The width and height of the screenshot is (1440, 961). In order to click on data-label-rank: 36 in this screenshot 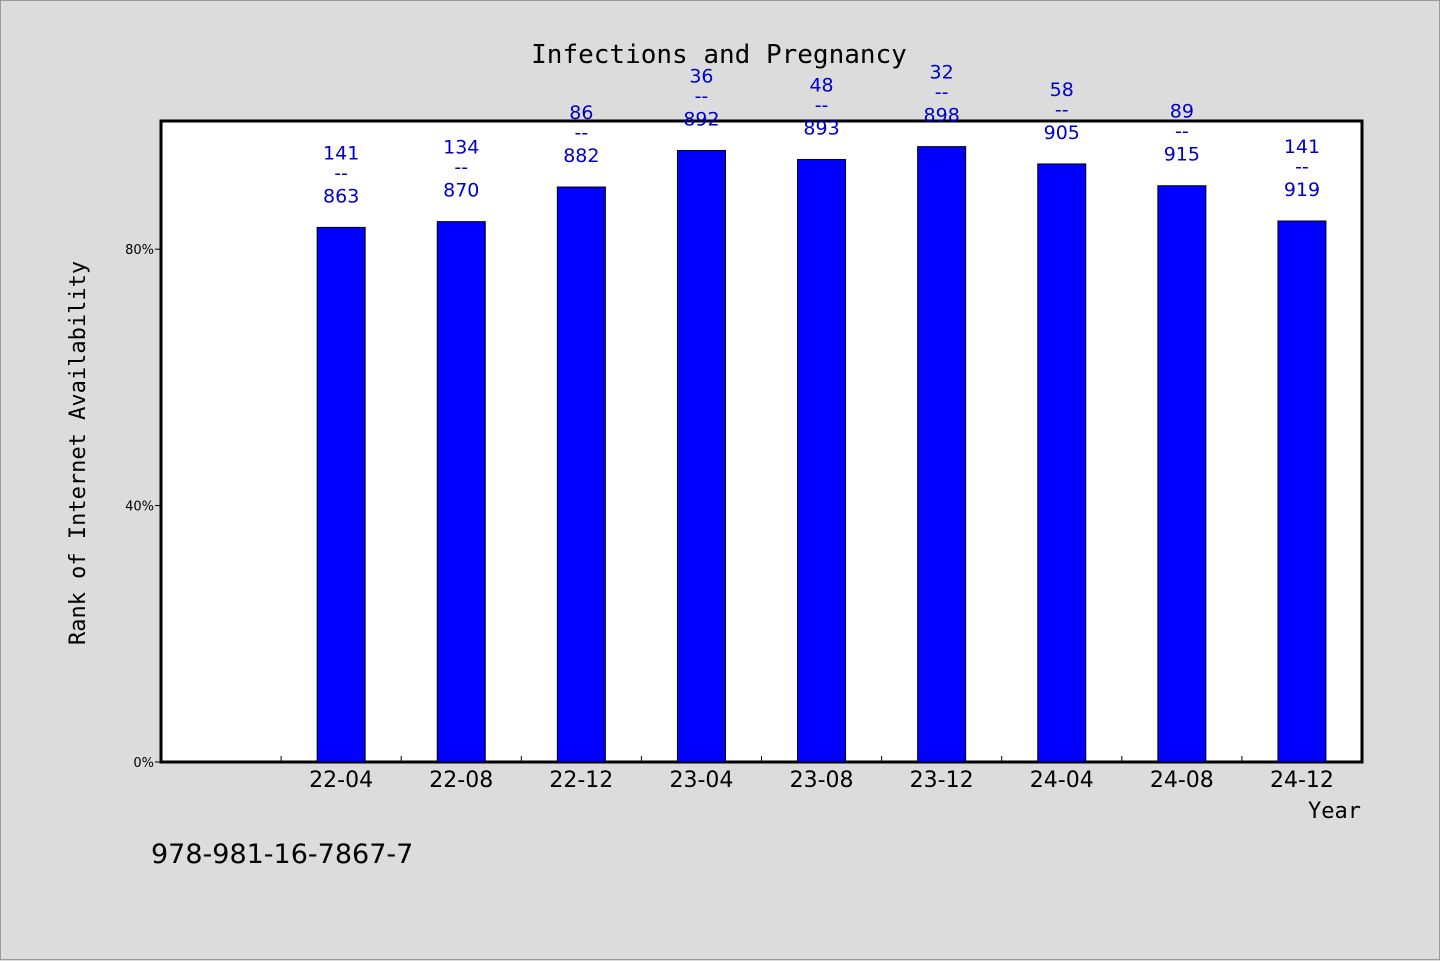, I will do `click(701, 76)`.